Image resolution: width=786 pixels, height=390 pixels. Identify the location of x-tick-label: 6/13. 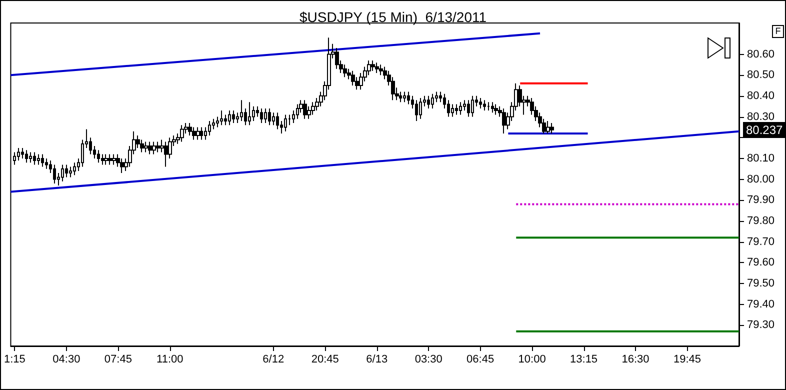
(377, 360).